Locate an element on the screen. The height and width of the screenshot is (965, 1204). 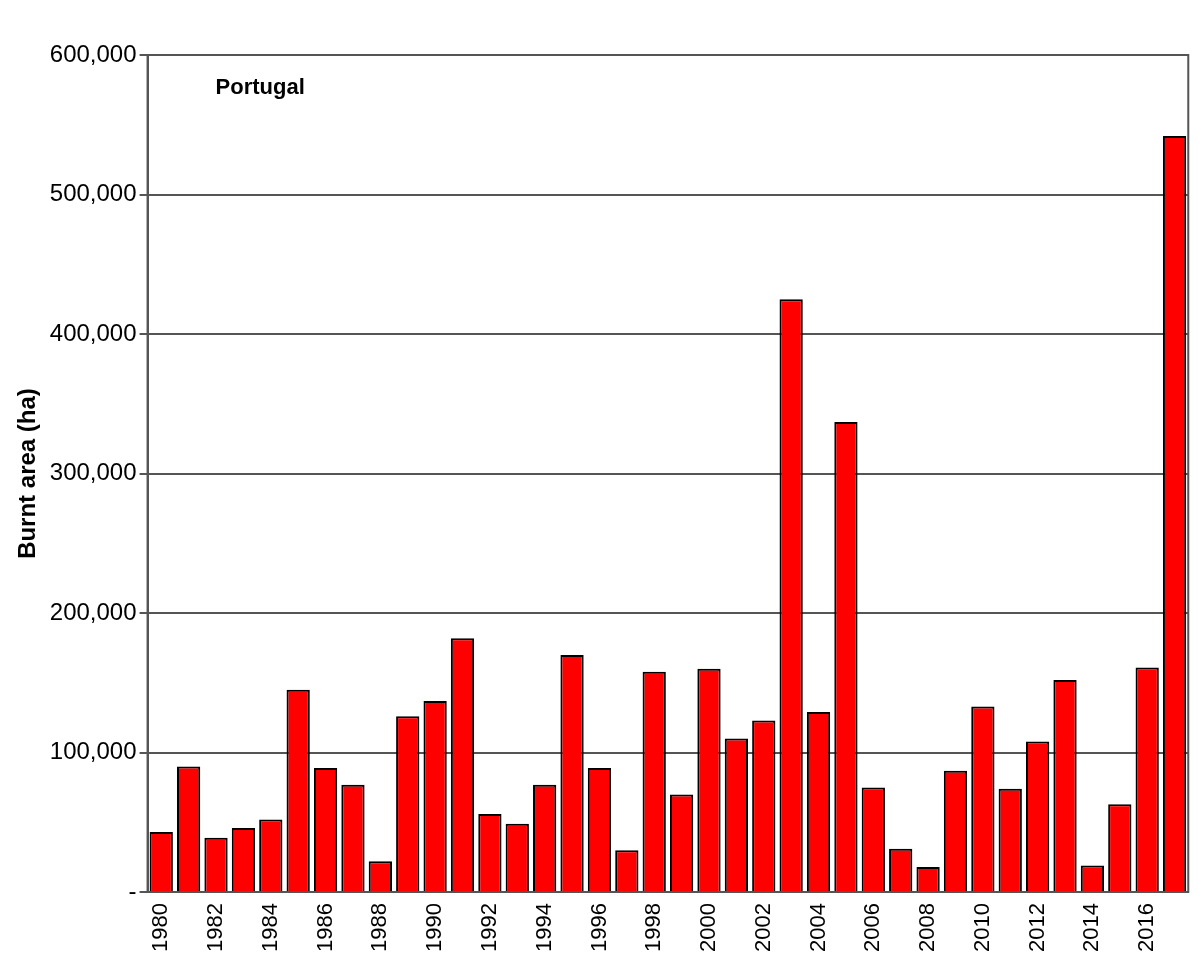
x-tick-label: 1984 is located at coordinates (269, 928).